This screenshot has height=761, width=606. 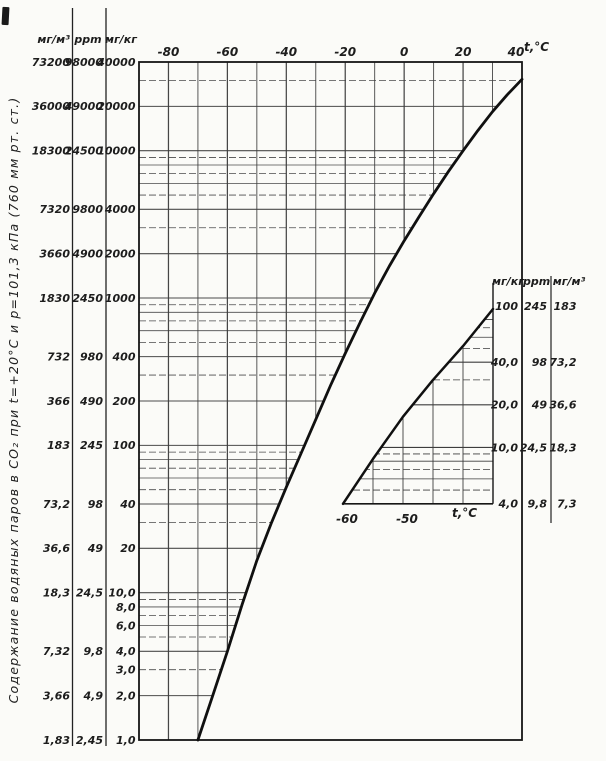 I want to click on inset-curve, so click(x=418, y=406).